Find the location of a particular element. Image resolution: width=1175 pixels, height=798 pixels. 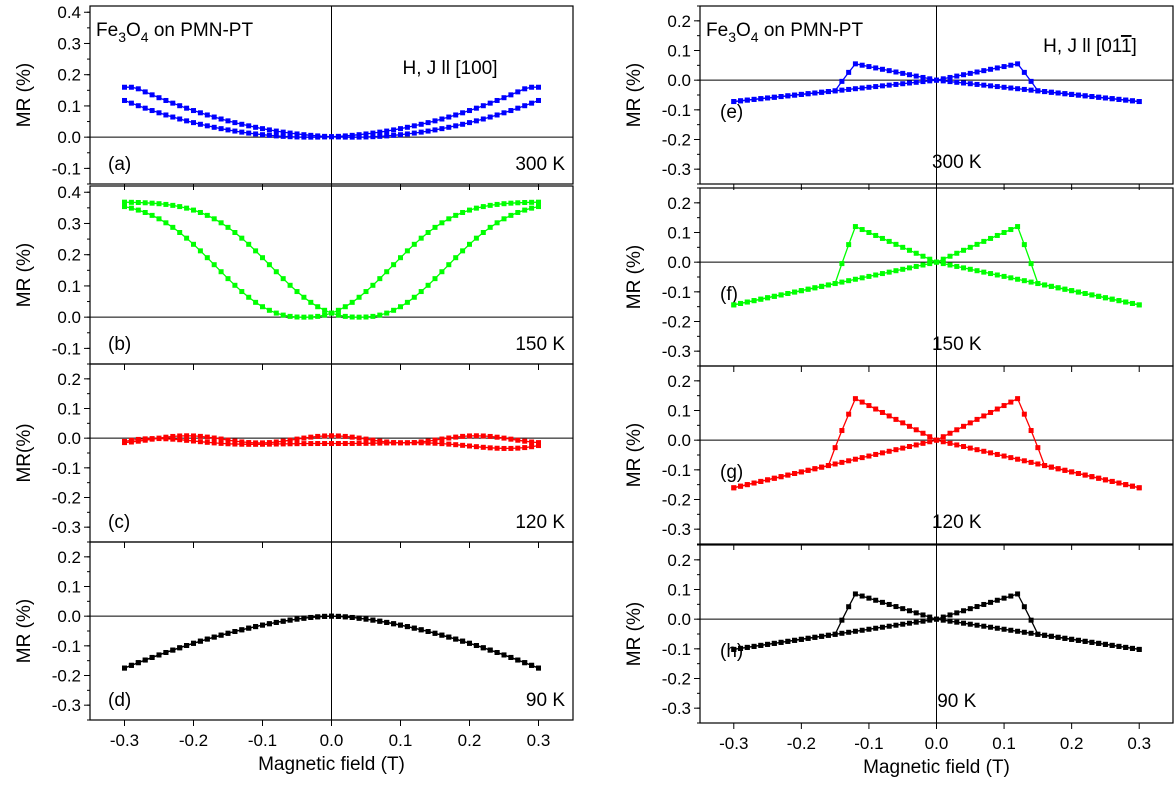

temperature-label: 150 K is located at coordinates (540, 344).